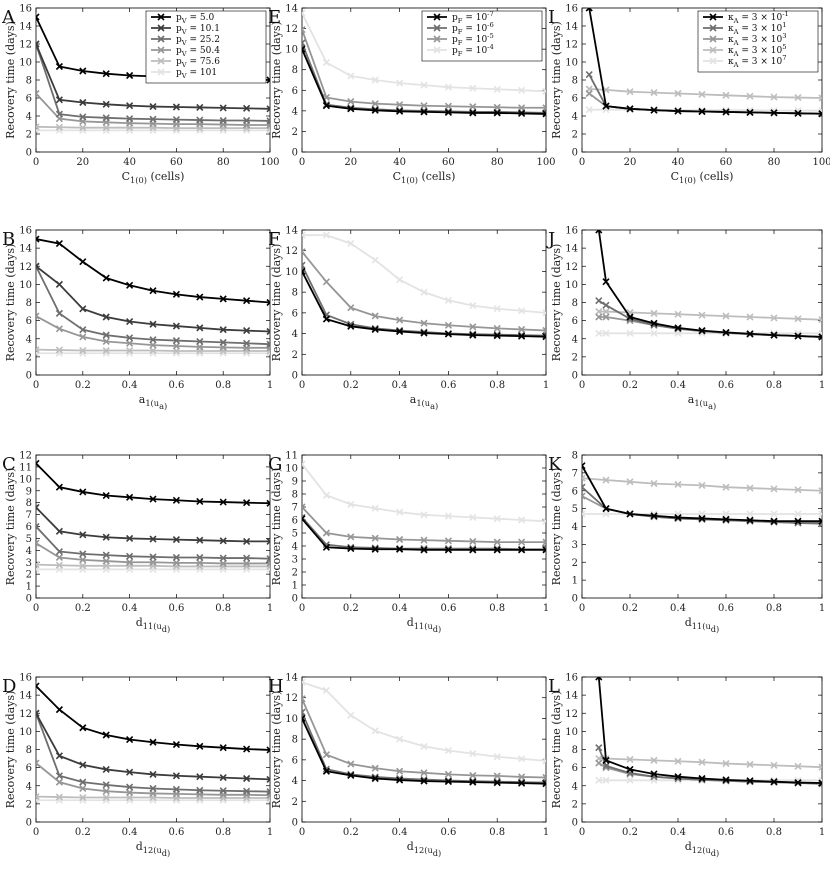 Image resolution: width=830 pixels, height=895 pixels. I want to click on x-axis-label: a1(ua), so click(153, 402).